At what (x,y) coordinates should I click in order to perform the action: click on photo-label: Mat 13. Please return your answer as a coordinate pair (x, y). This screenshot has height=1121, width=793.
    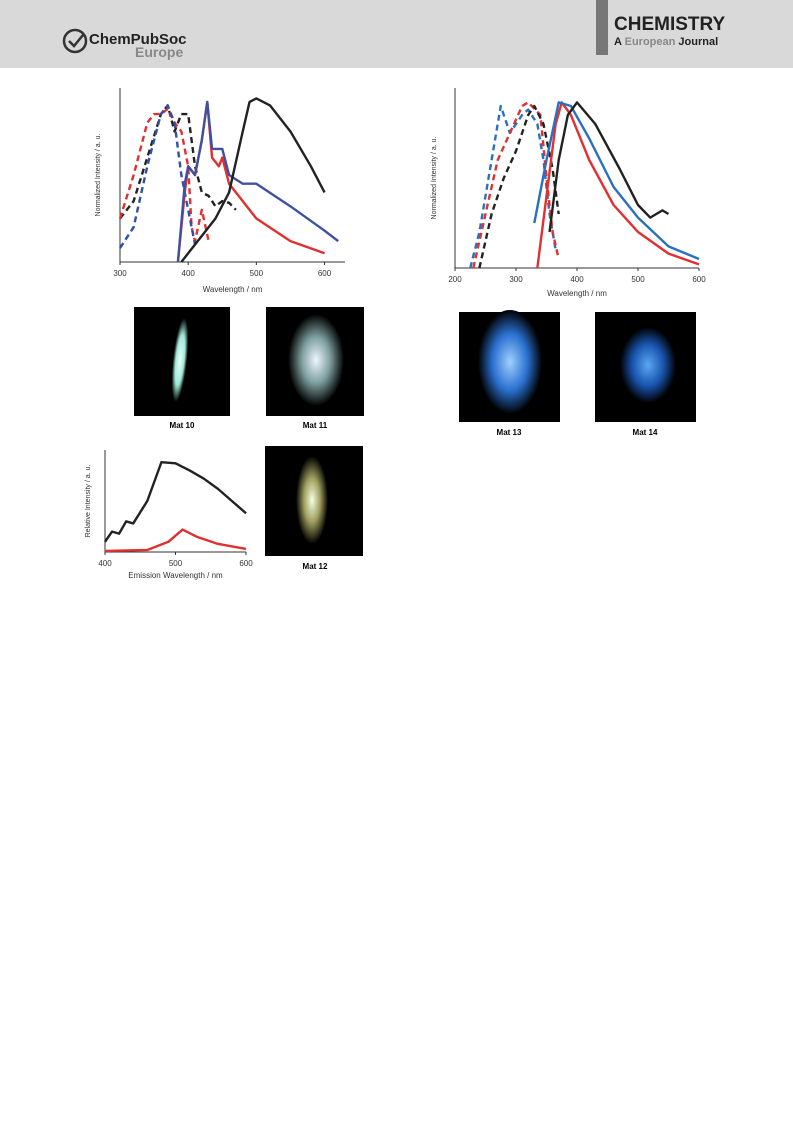
    Looking at the image, I should click on (509, 432).